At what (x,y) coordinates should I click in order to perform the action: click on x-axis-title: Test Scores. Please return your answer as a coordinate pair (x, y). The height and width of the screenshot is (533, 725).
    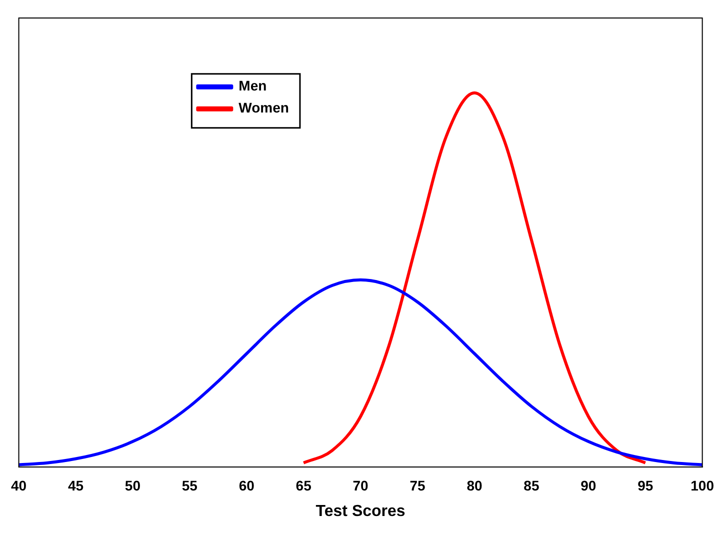
    Looking at the image, I should click on (361, 511).